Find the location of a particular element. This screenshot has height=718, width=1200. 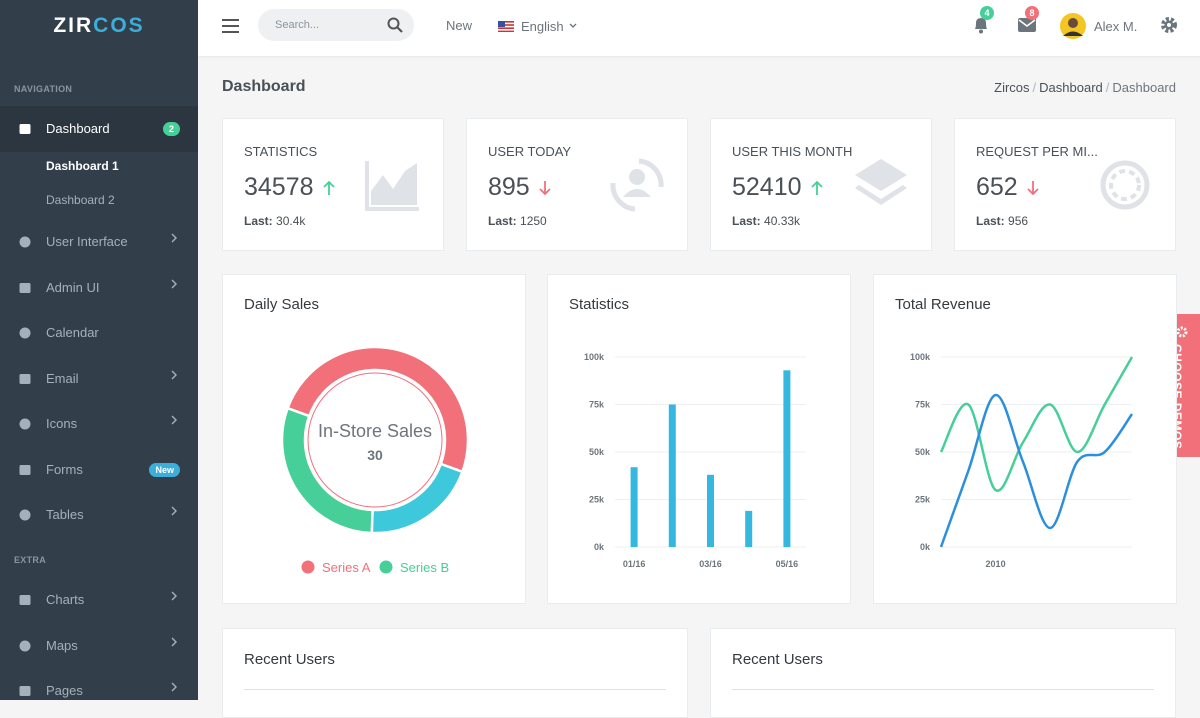

stat-title: STATISTICS is located at coordinates (281, 151).